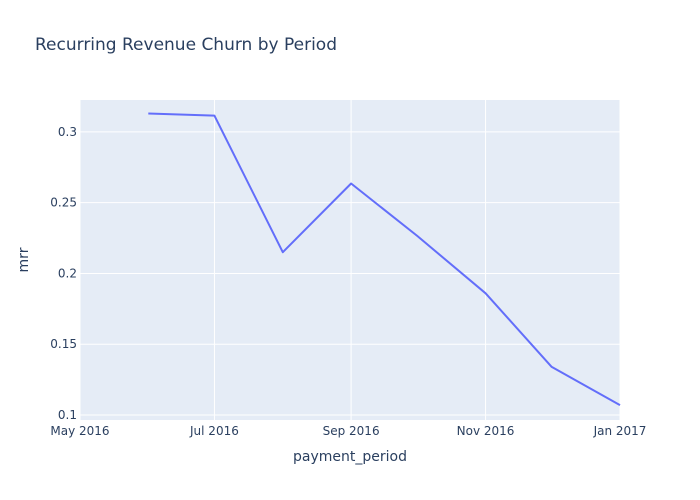 This screenshot has height=500, width=700. I want to click on y-tick-label: 0.15, so click(63, 344).